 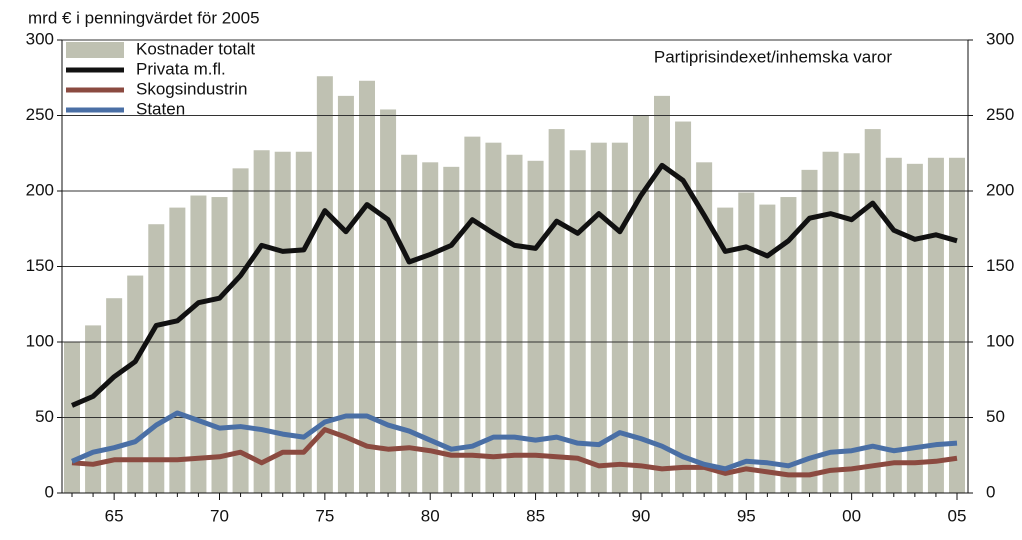 I want to click on legend-label: Kostnader totalt, so click(x=195, y=48).